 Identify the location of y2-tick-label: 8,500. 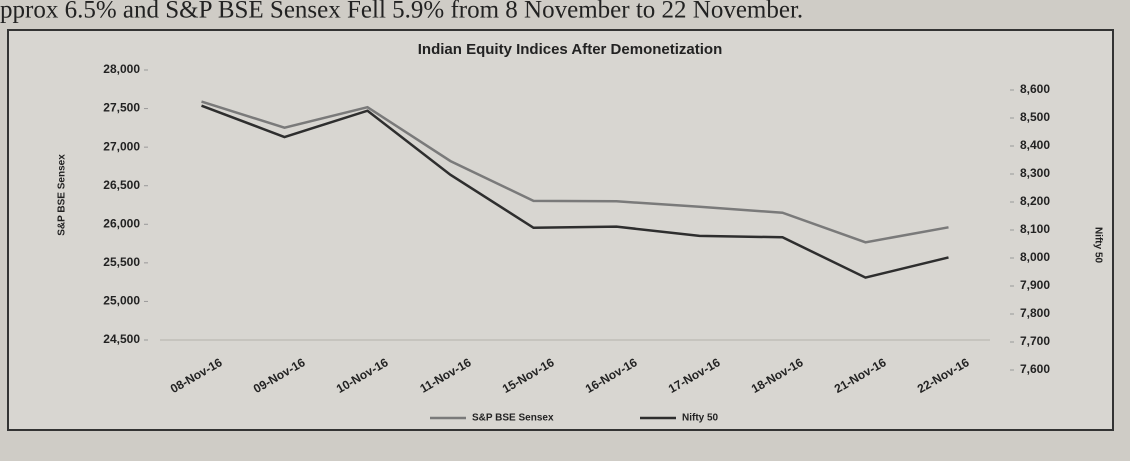
(1035, 117).